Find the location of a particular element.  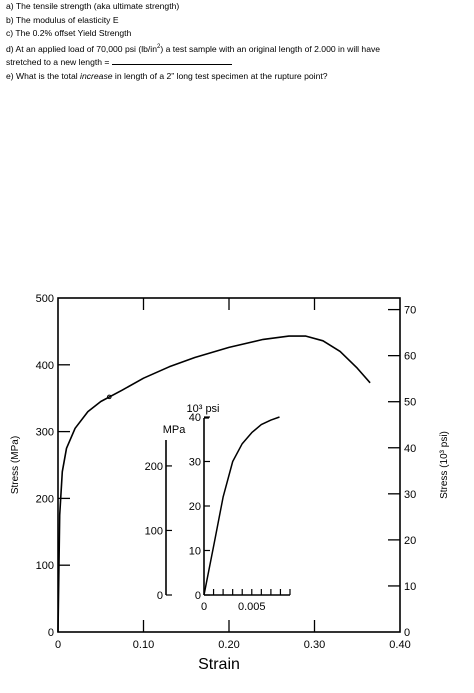

answer-blank is located at coordinates (171, 61).